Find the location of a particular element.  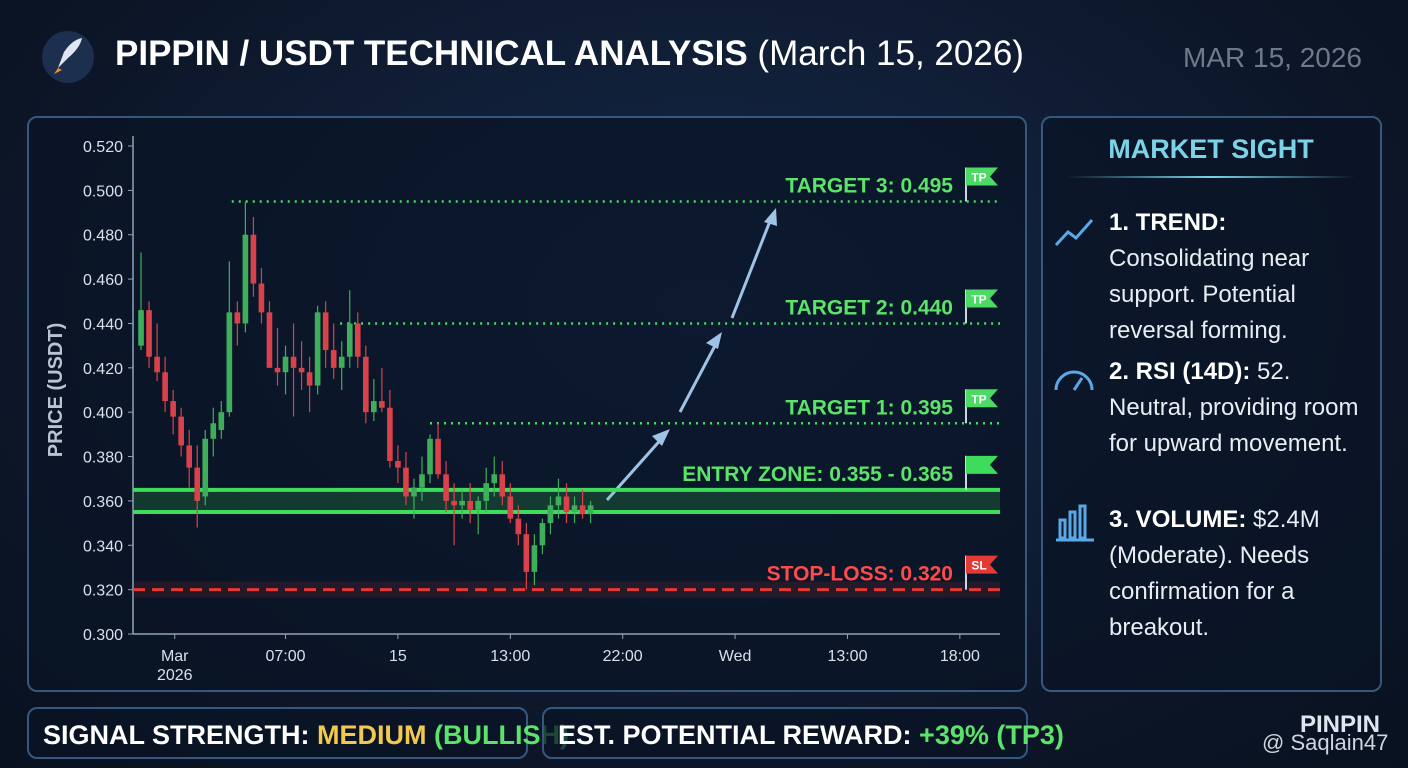

signal-label: SIGNAL STRENGTH: is located at coordinates (176, 735).